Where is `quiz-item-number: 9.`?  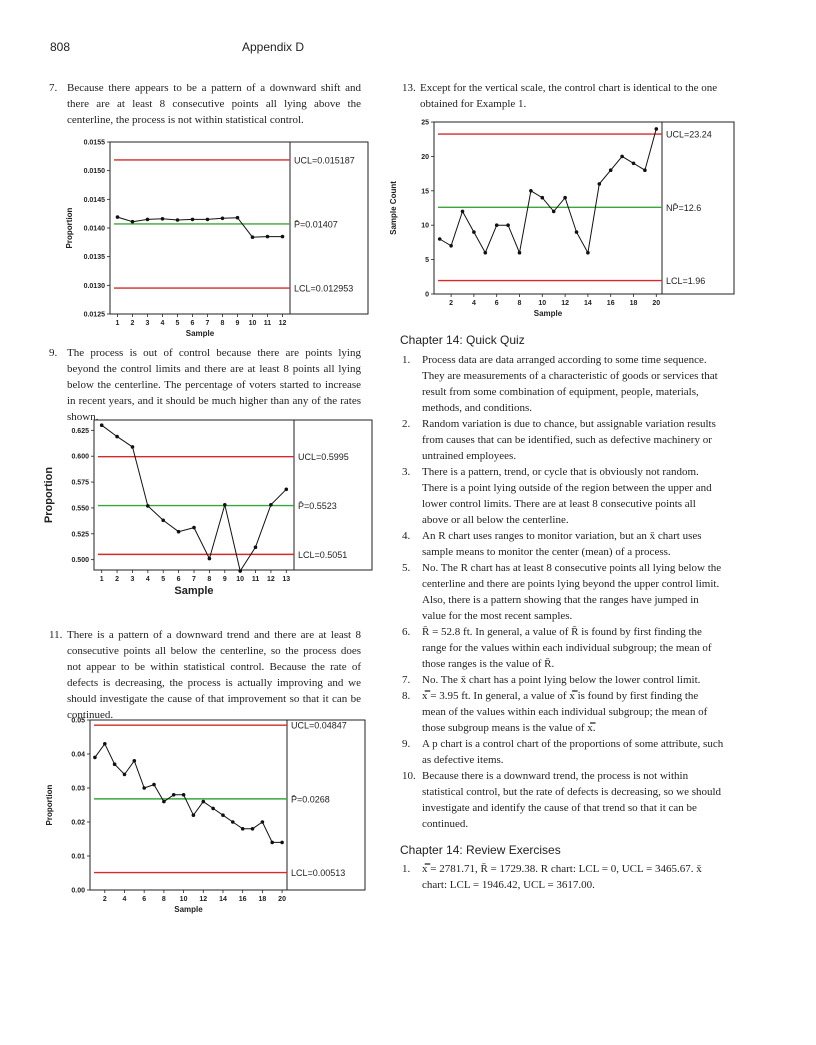 quiz-item-number: 9. is located at coordinates (406, 744).